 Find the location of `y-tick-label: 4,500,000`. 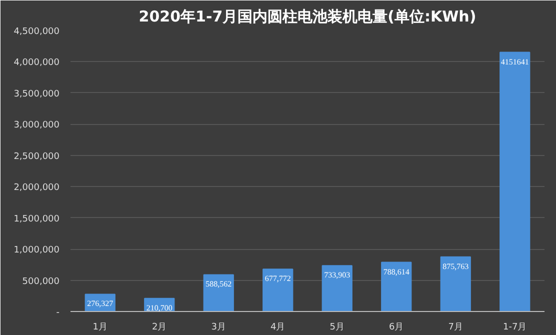

y-tick-label: 4,500,000 is located at coordinates (37, 32).